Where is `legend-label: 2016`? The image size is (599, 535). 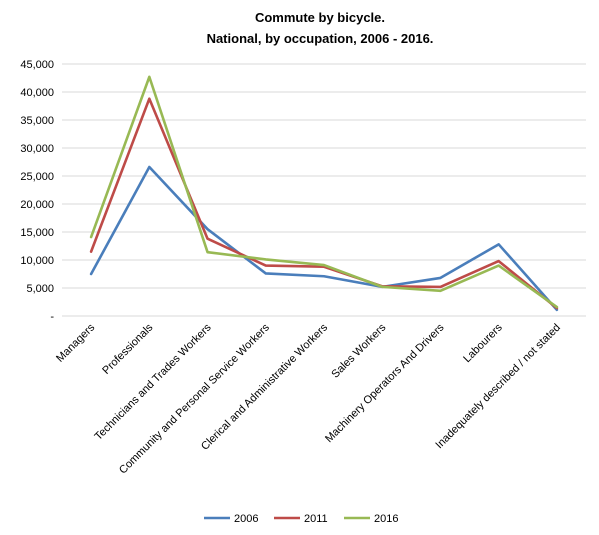
legend-label: 2016 is located at coordinates (386, 519).